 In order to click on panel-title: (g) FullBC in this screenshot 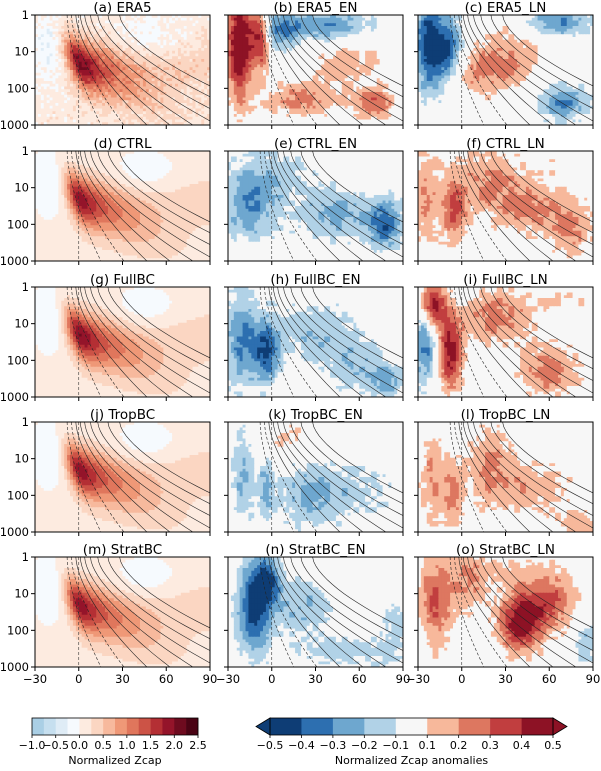, I will do `click(122, 280)`.